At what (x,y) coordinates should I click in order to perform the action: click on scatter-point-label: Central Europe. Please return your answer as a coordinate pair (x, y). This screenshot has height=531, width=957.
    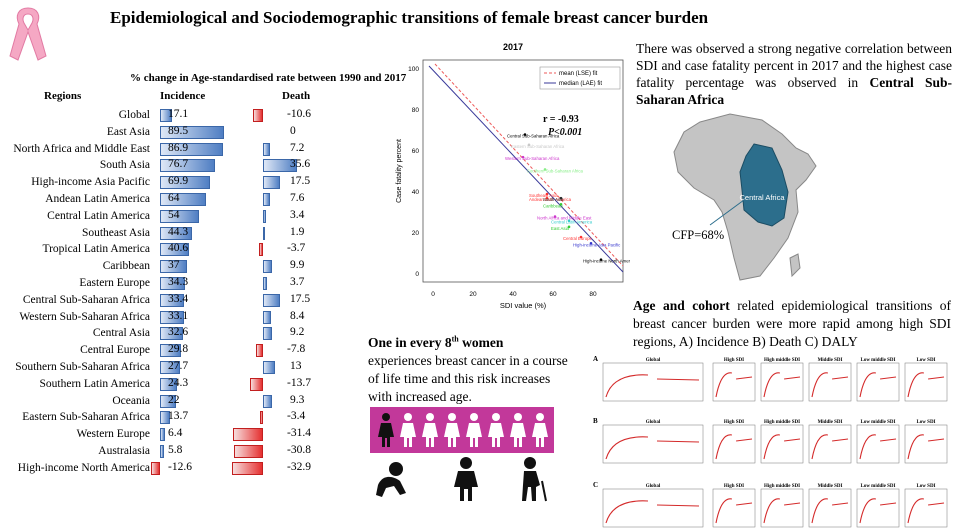
    Looking at the image, I should click on (578, 238).